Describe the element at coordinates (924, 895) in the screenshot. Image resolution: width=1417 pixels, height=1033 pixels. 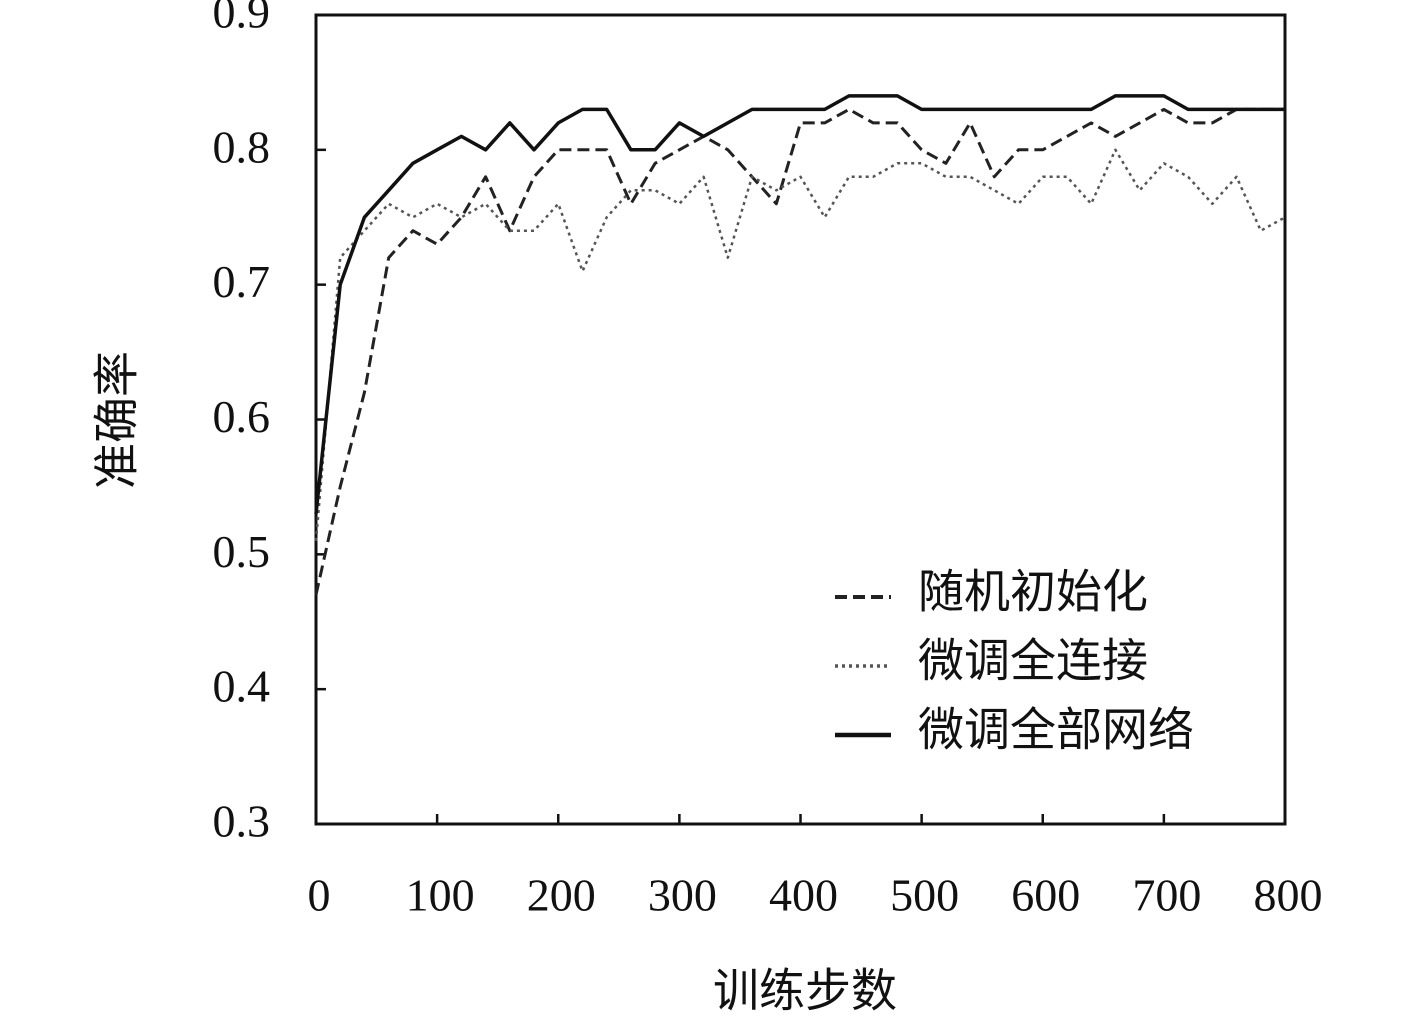
I see `x-tick-label: 500` at that location.